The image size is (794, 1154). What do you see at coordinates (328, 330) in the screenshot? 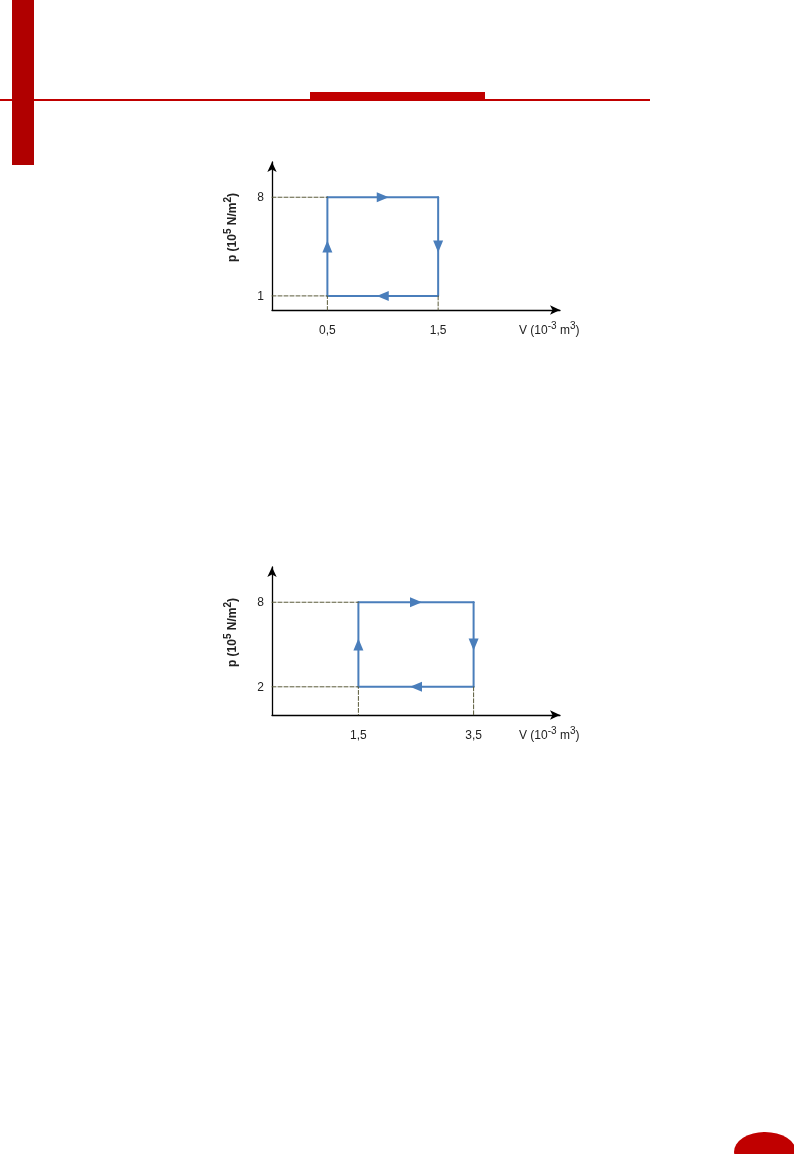
I see `x-tick-label: 0,5` at bounding box center [328, 330].